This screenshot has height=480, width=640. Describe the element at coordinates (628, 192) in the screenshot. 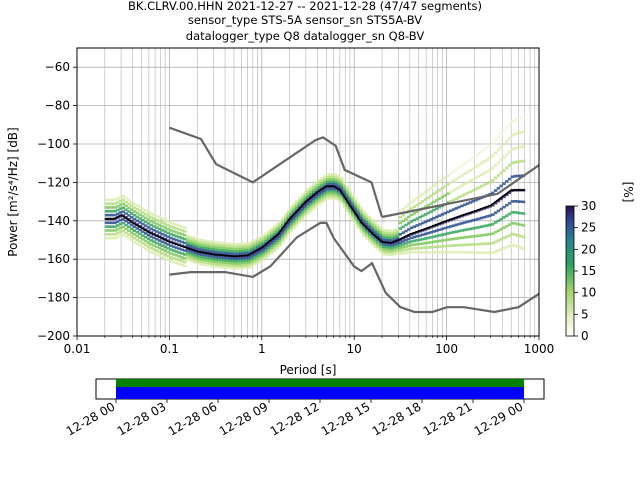

I see `colorbar-label: [%]` at that location.